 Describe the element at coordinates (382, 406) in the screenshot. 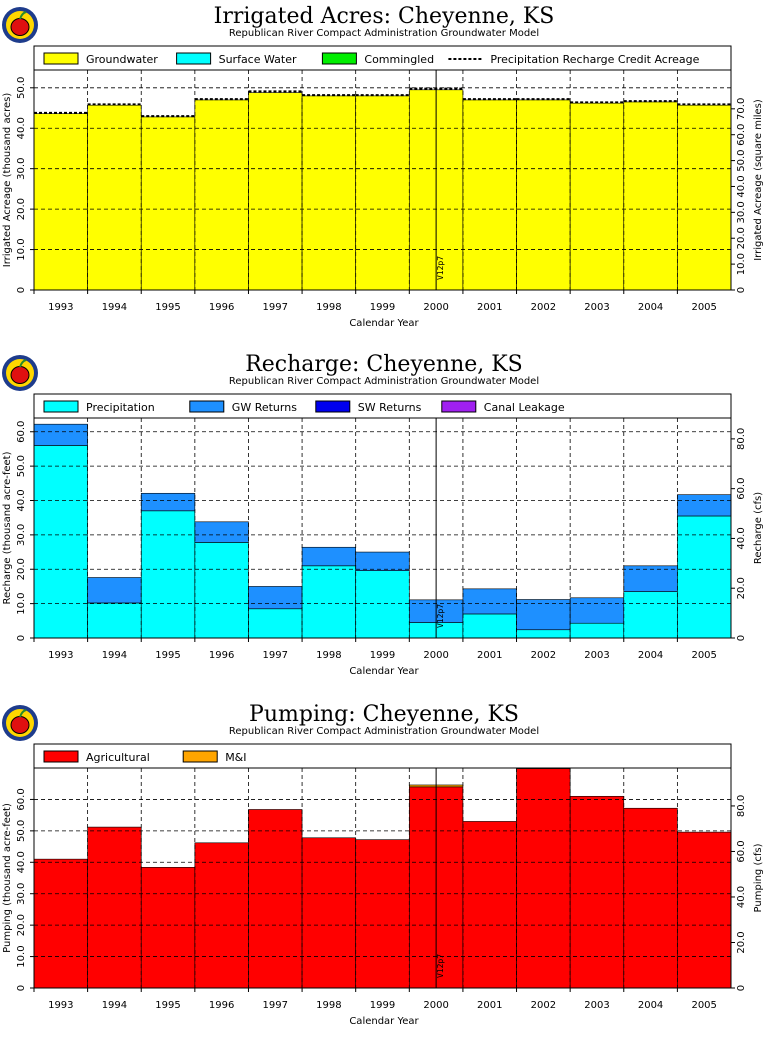

I see `legend-box` at that location.